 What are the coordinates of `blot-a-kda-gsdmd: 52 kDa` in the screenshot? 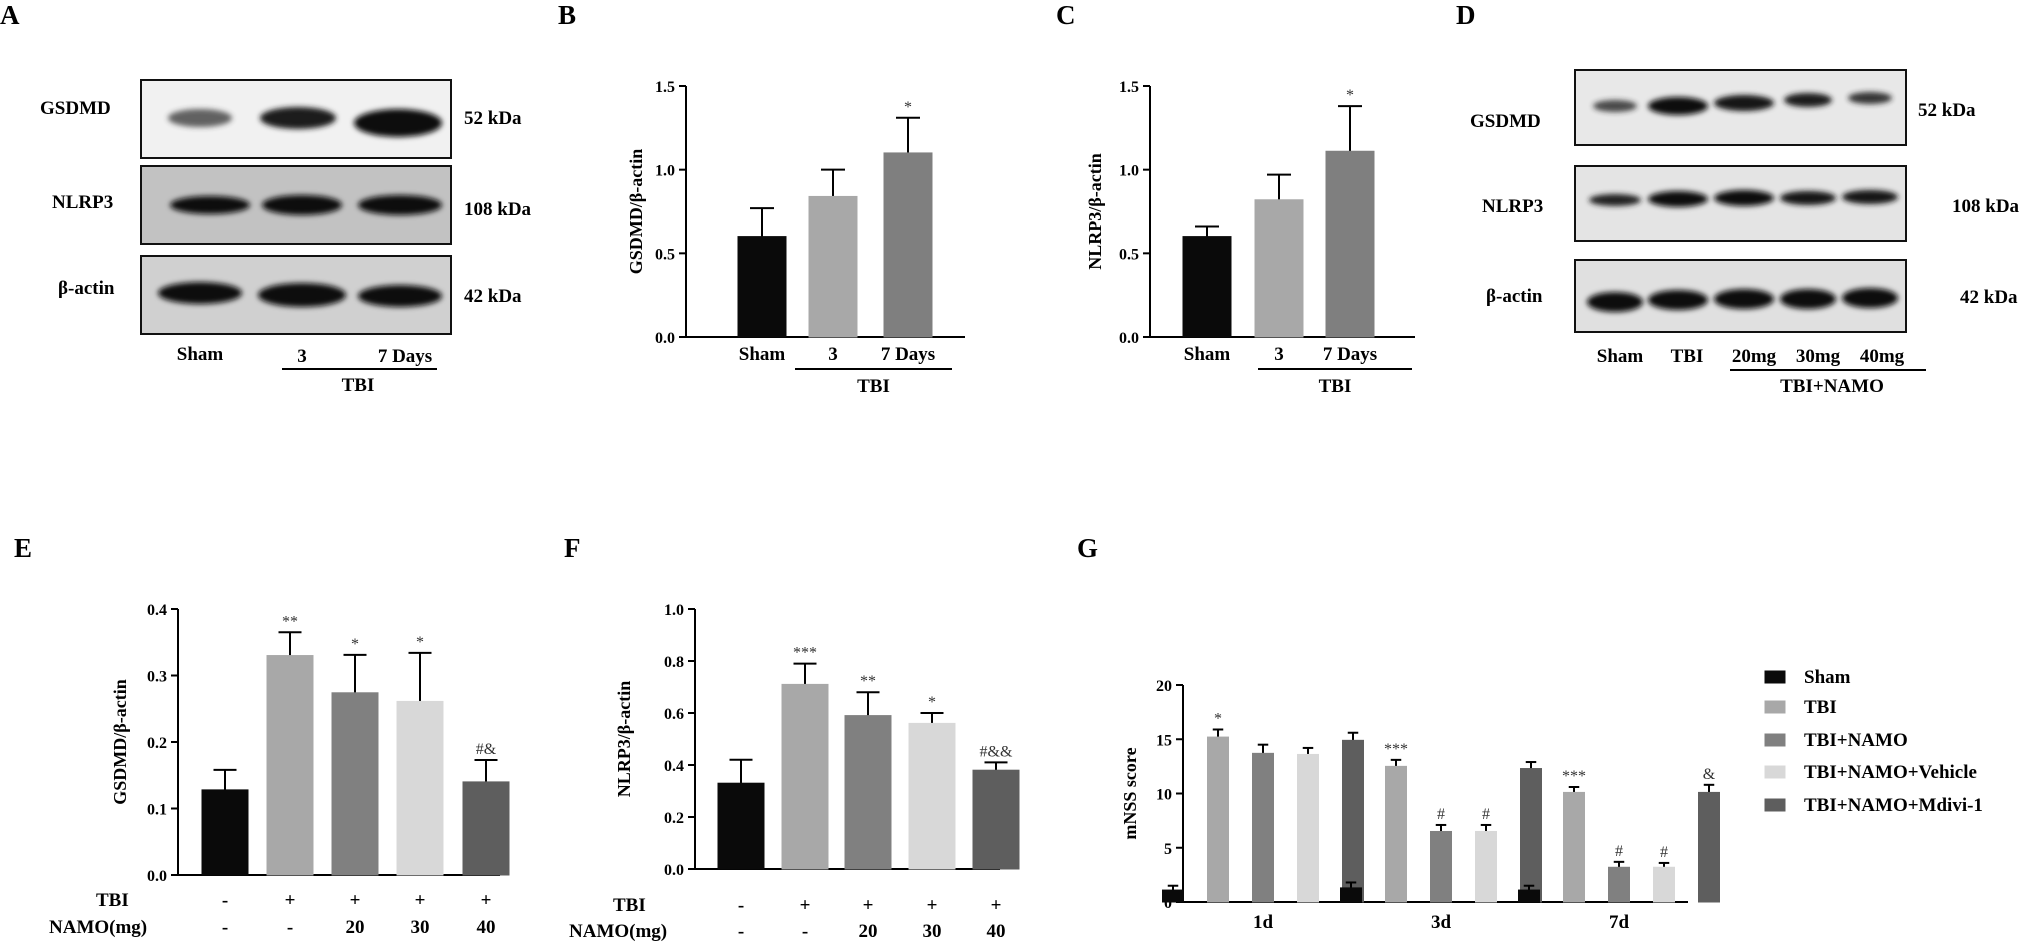 It's located at (493, 118).